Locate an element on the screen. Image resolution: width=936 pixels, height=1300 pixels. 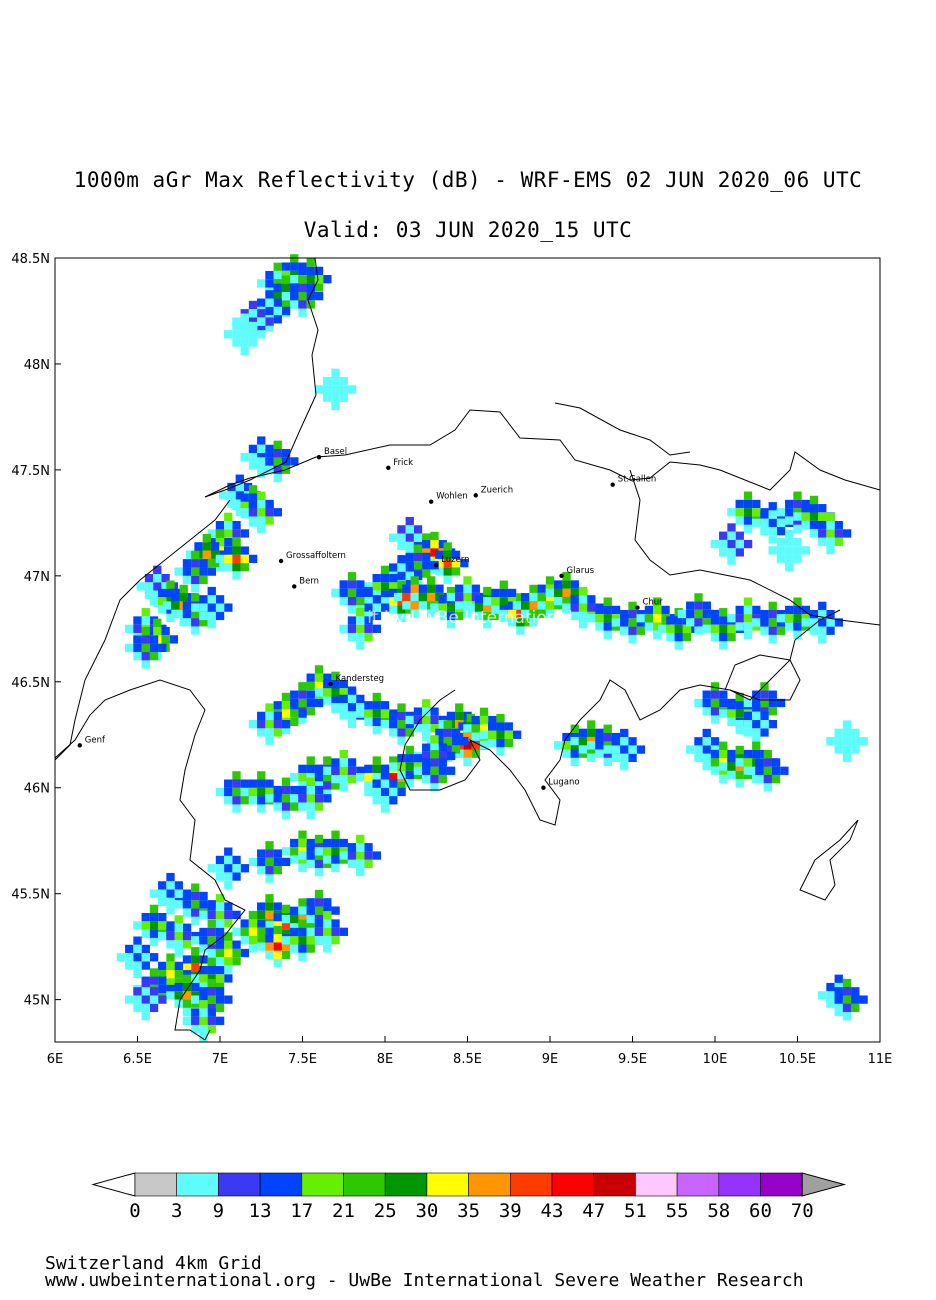
y-tick-label: 45N is located at coordinates (37, 1001).